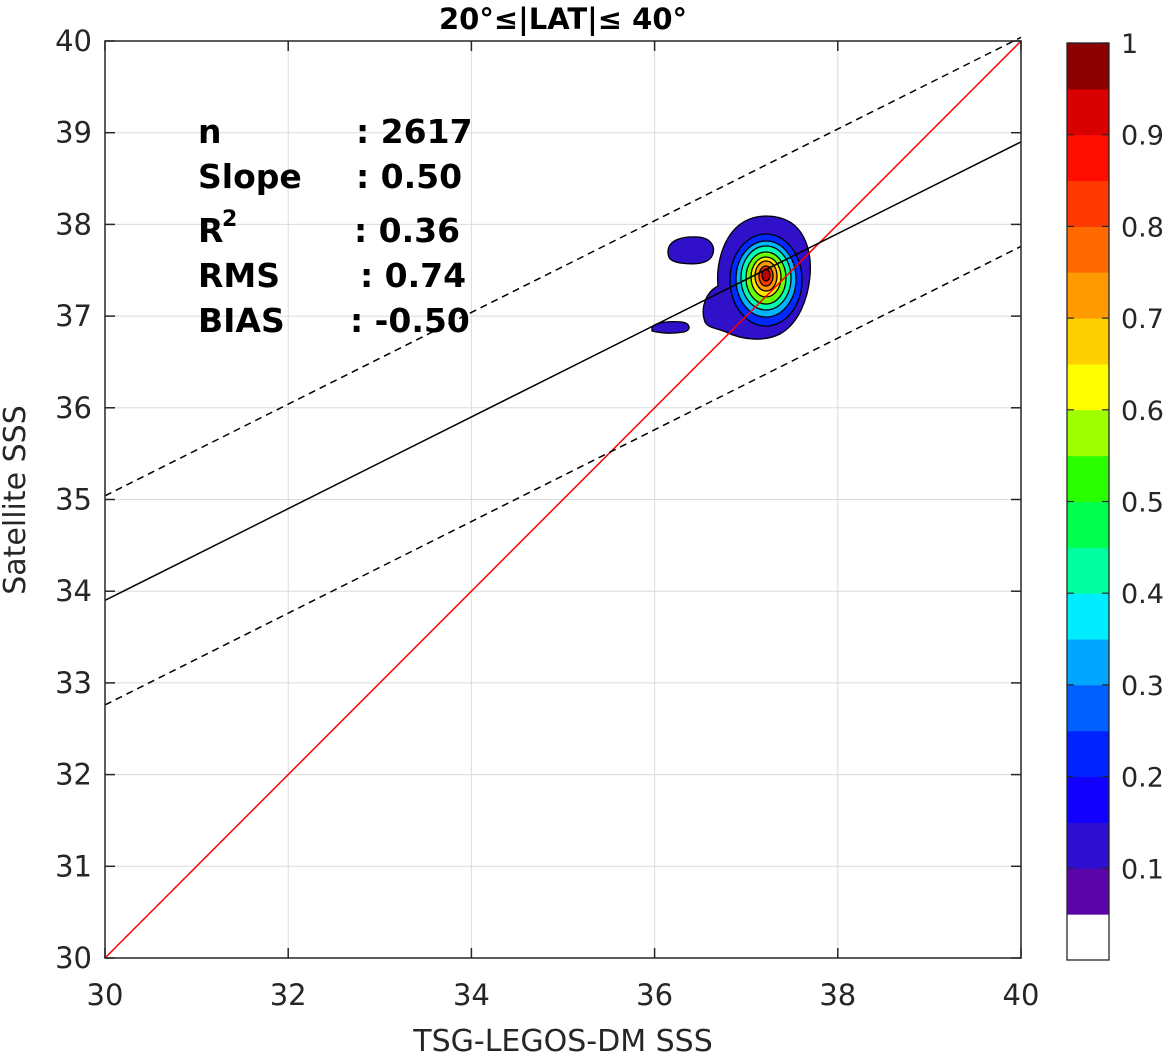 The width and height of the screenshot is (1172, 1055). What do you see at coordinates (210, 230) in the screenshot?
I see `stat-r2-label: R` at bounding box center [210, 230].